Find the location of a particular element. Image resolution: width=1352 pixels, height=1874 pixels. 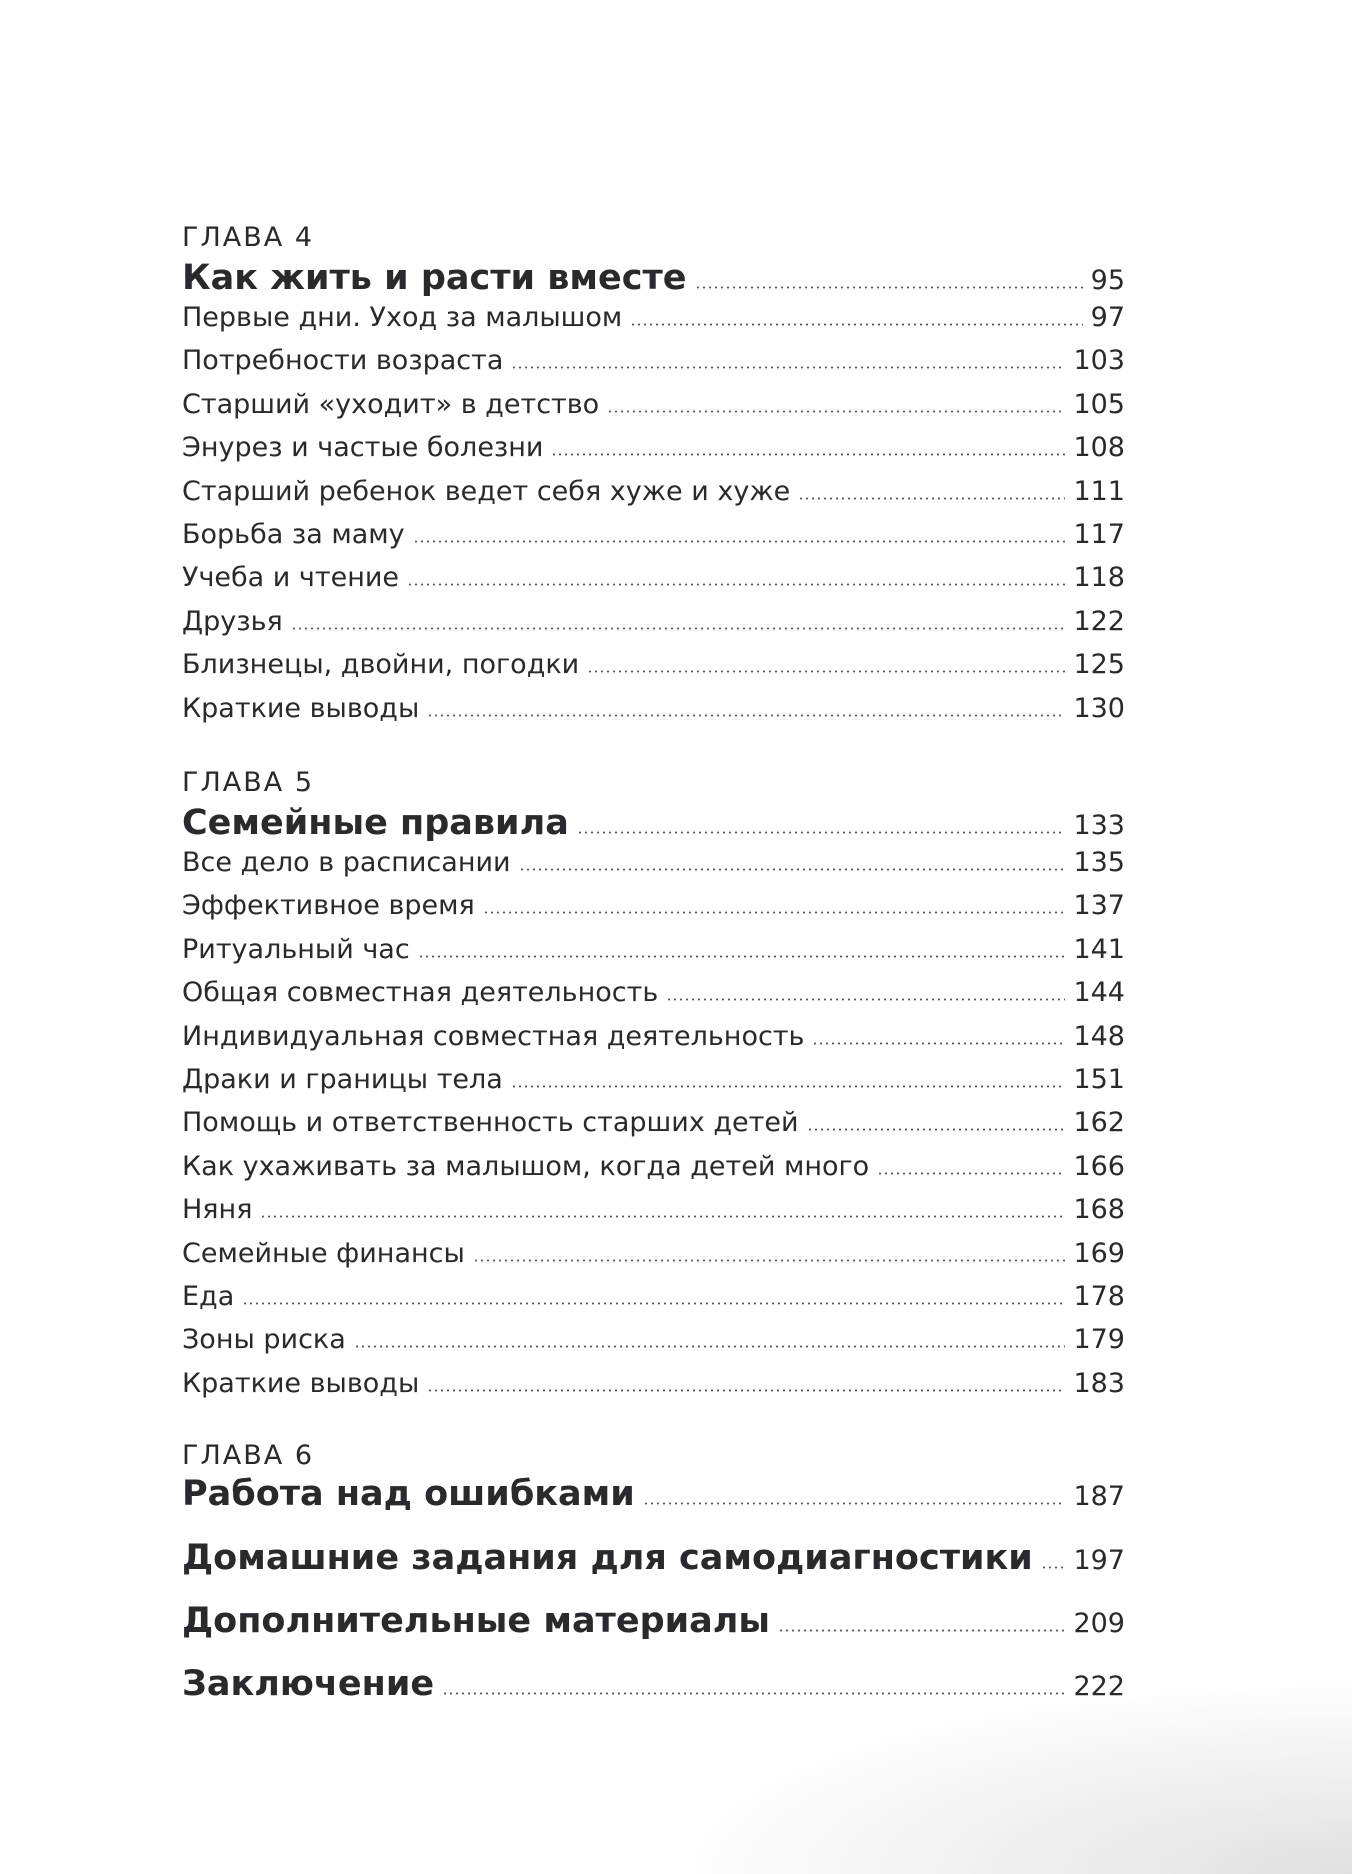

entry-title: Ритуальный час is located at coordinates (296, 949).